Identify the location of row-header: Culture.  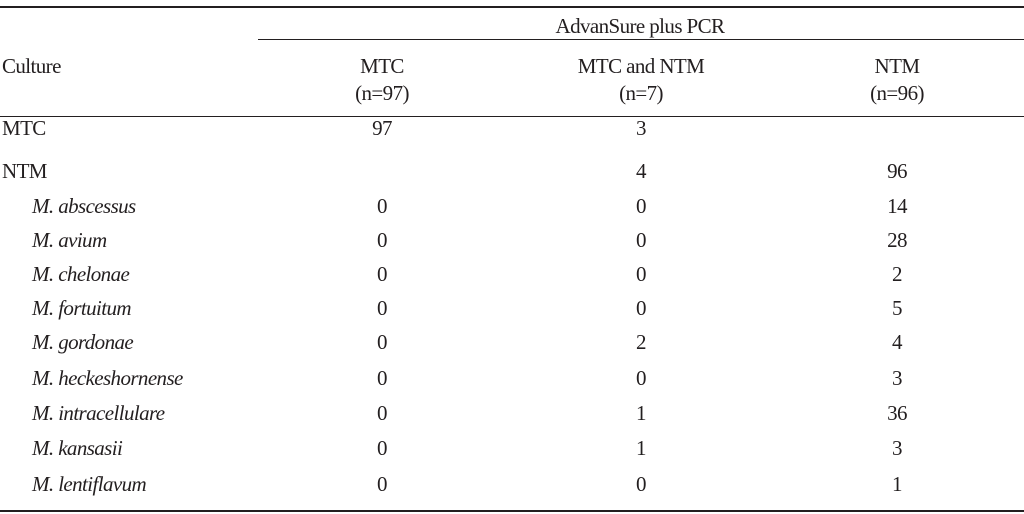
(31, 66).